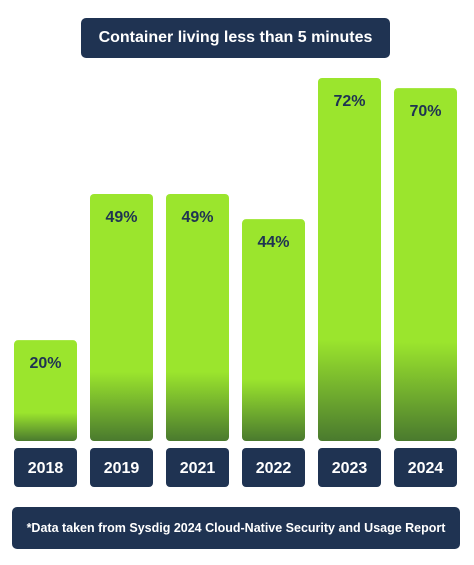 The image size is (474, 565). I want to click on chart-title: Container living less than 5 minutes, so click(235, 38).